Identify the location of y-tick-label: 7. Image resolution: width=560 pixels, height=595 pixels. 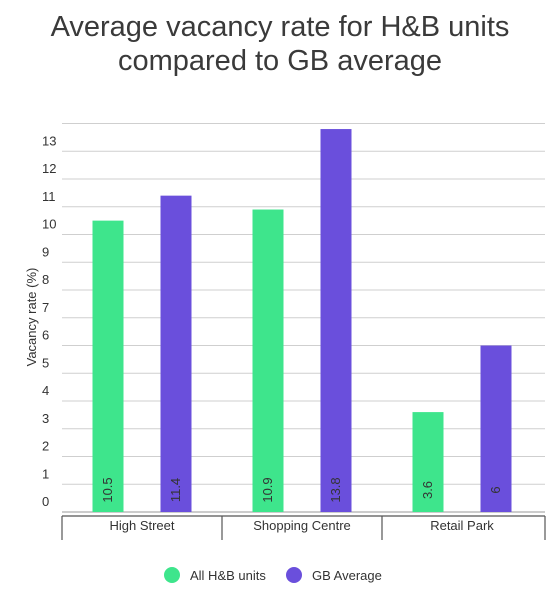
(45, 307).